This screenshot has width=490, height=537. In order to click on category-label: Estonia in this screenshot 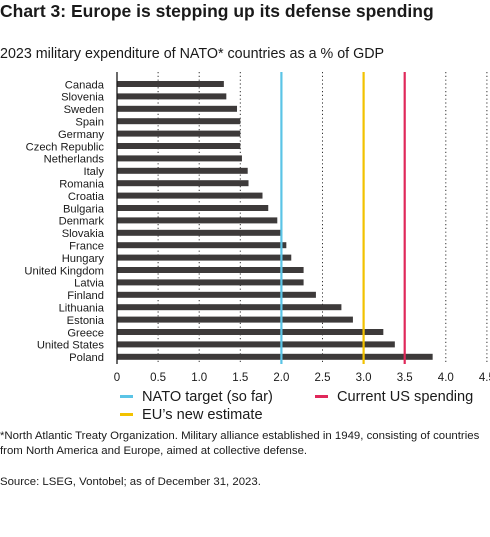, I will do `click(86, 321)`.